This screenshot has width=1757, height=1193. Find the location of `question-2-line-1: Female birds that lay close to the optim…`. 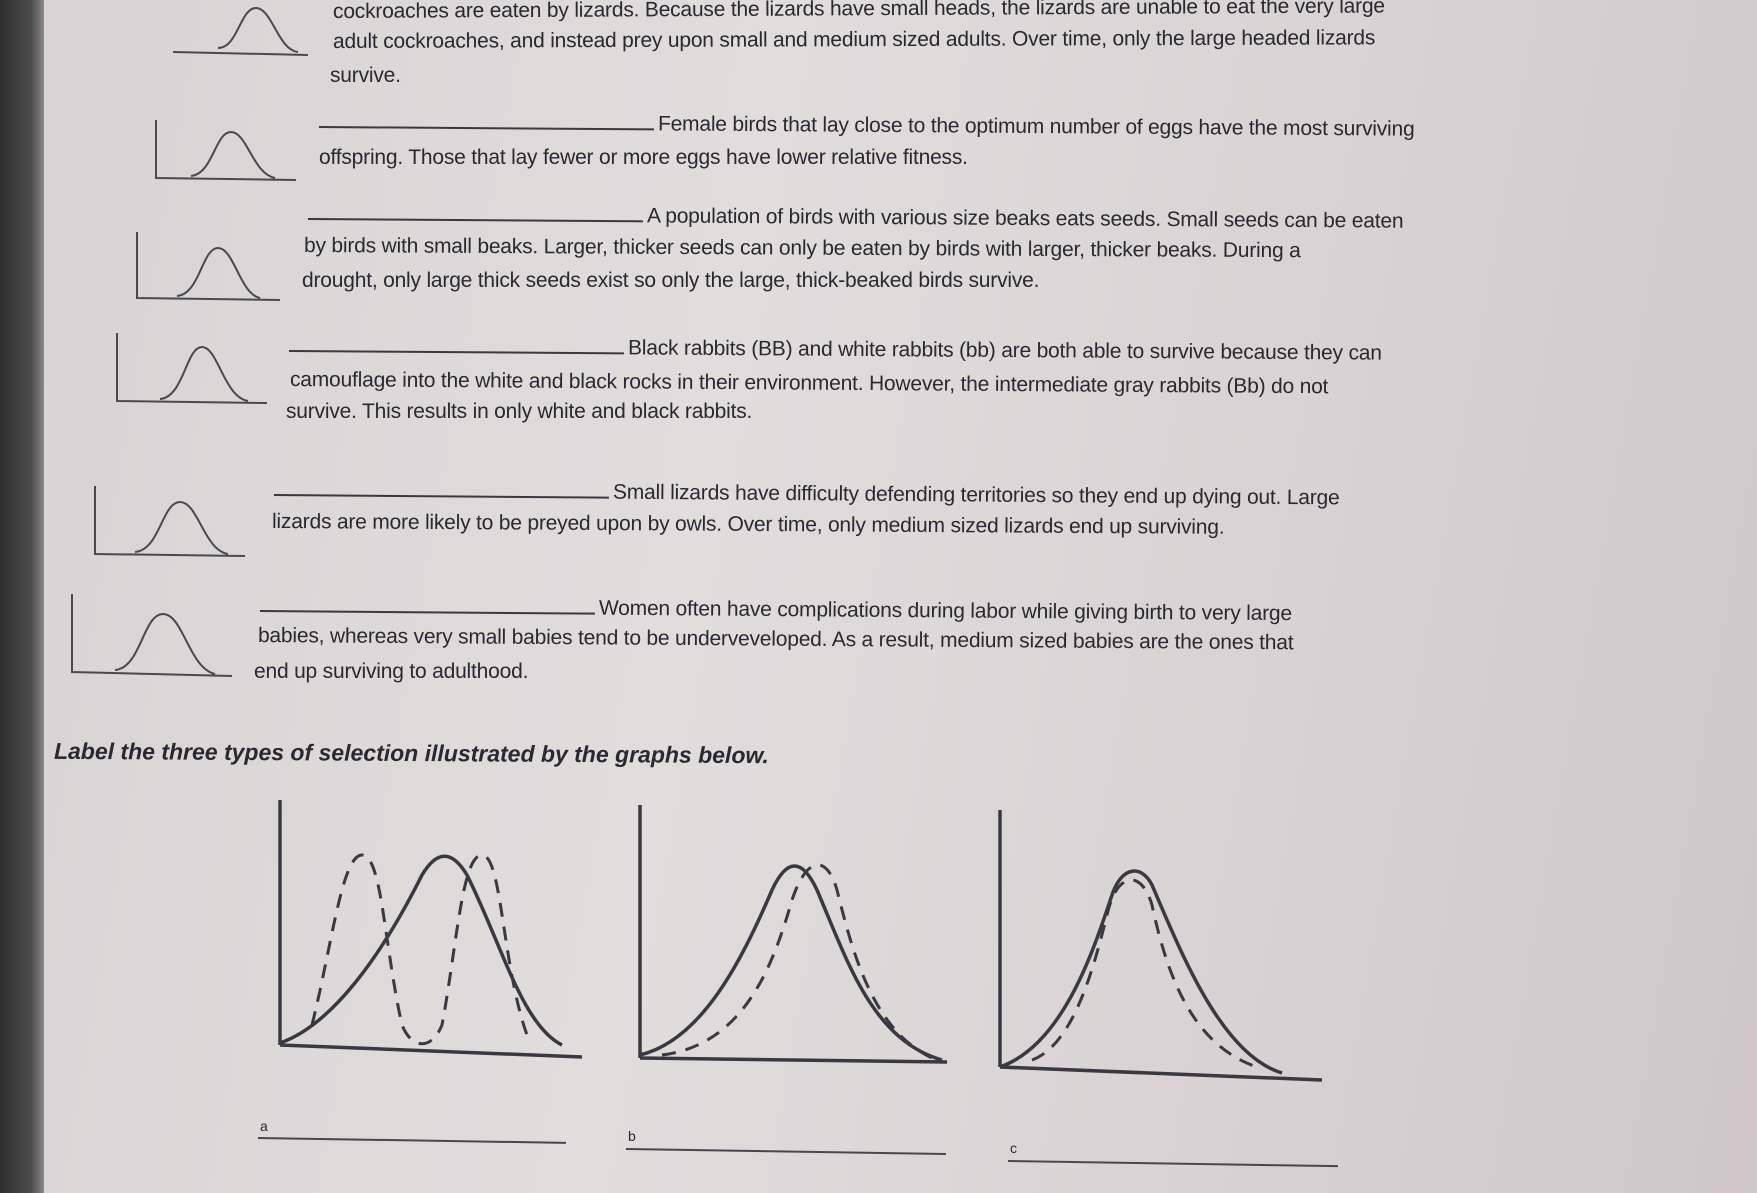

question-2-line-1: Female birds that lay close to the optim… is located at coordinates (866, 125).